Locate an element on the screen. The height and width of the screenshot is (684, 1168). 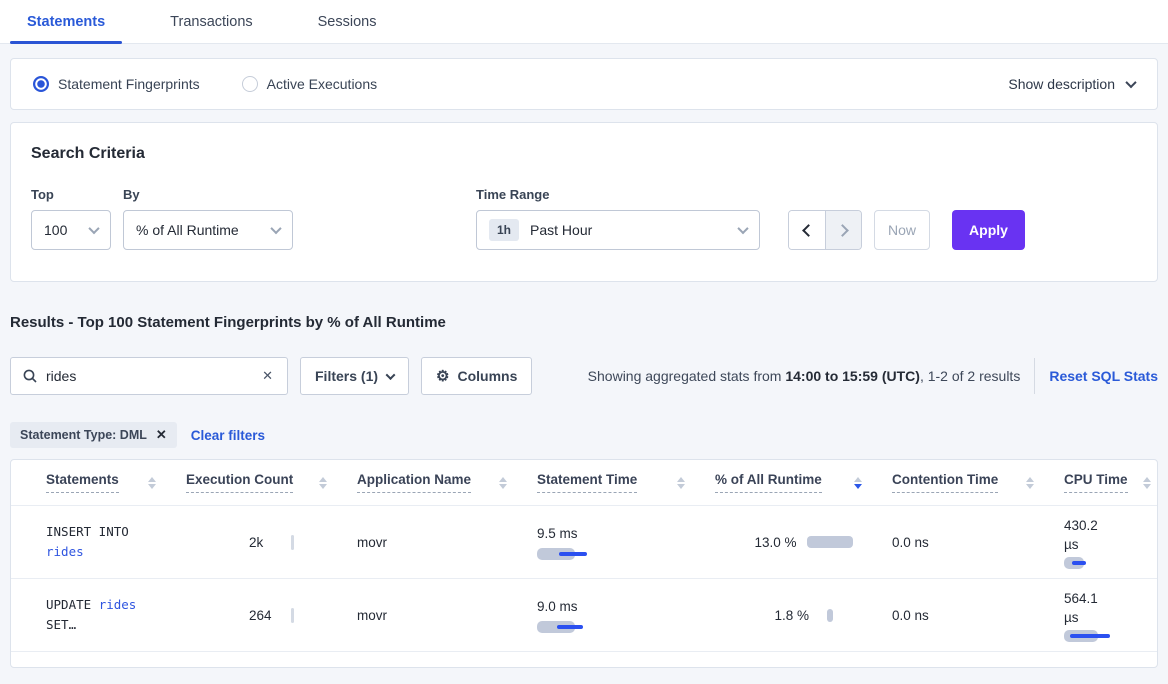
column-label: Application Name is located at coordinates (414, 482).